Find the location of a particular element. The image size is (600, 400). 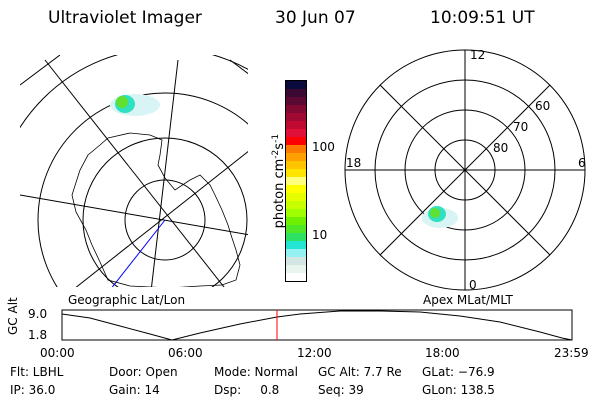

mlat-60: 60 is located at coordinates (543, 106).